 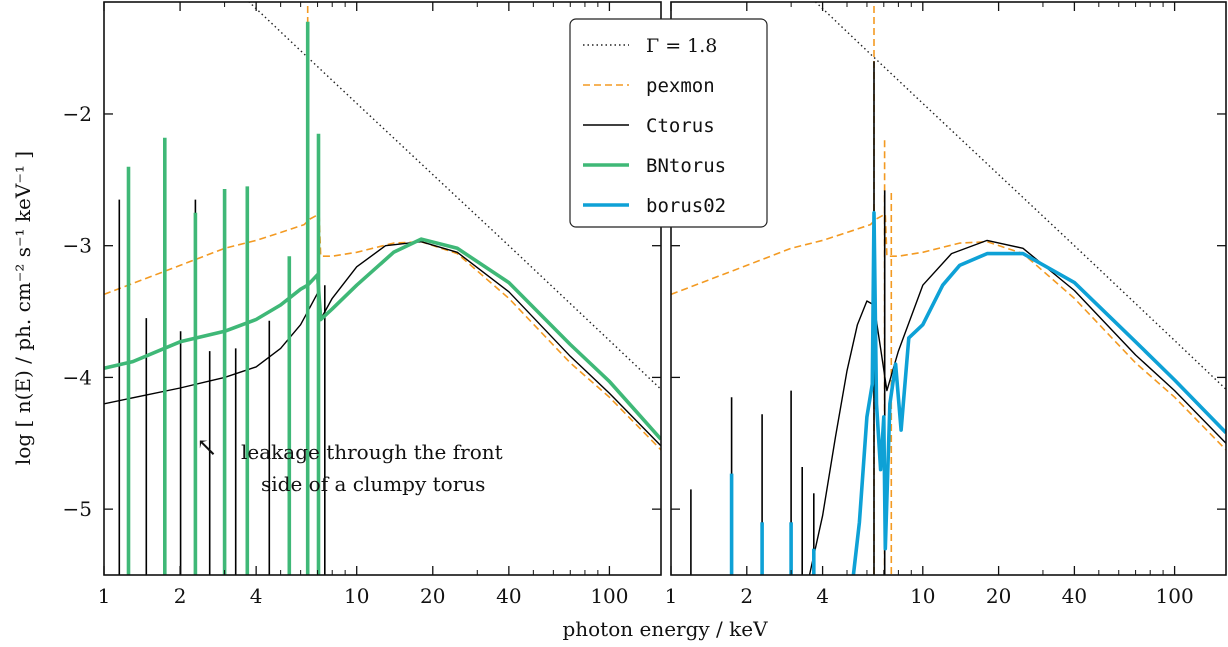 I want to click on right-x-tick-label: 40, so click(x=1074, y=596).